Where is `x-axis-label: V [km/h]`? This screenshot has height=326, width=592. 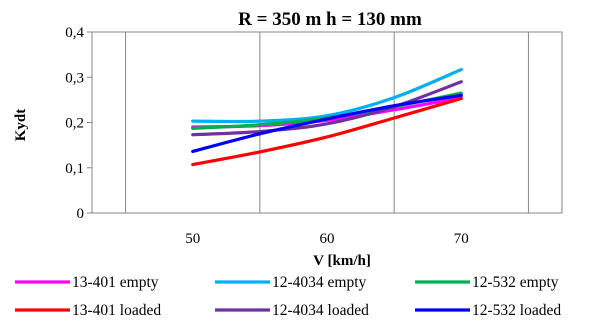
x-axis-label: V [km/h] is located at coordinates (342, 261).